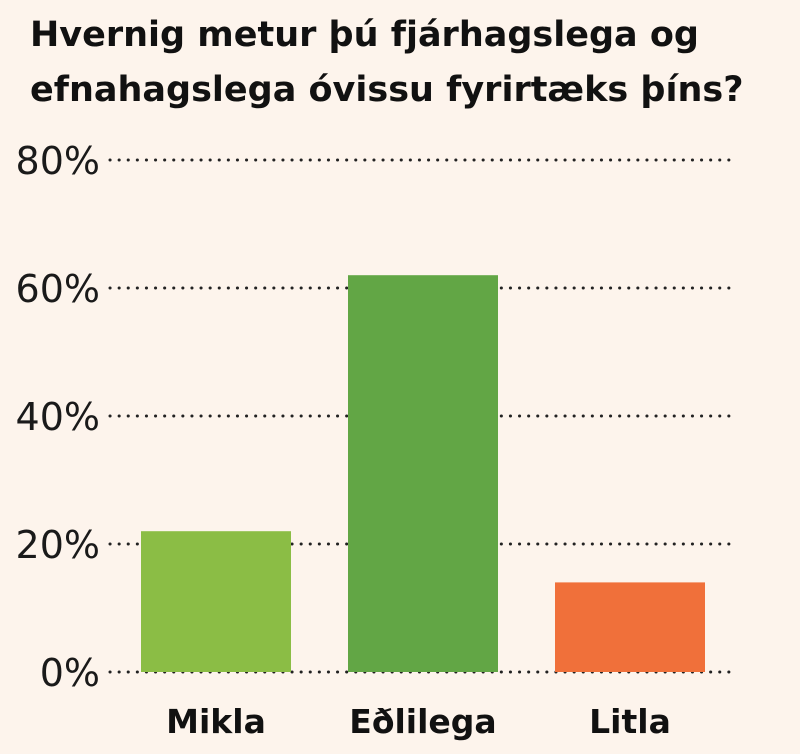  I want to click on y-tick-label: 40%, so click(58, 417).